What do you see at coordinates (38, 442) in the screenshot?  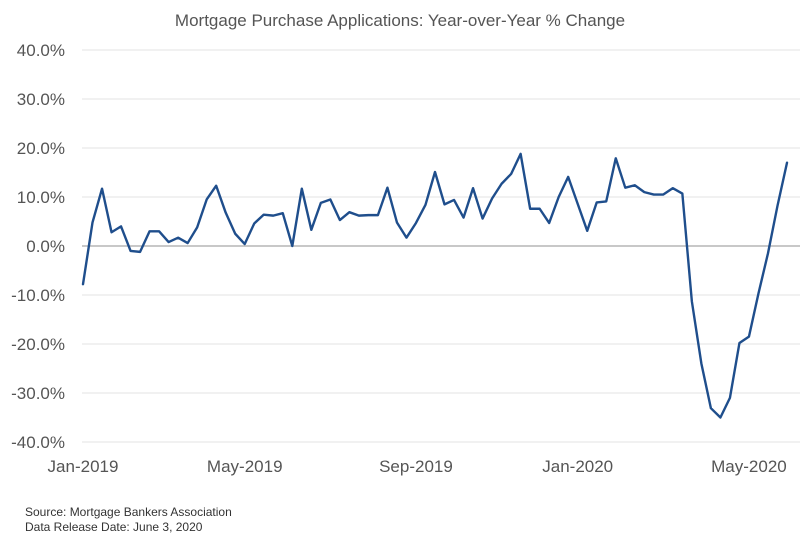 I see `y-tick-label: -40.0%` at bounding box center [38, 442].